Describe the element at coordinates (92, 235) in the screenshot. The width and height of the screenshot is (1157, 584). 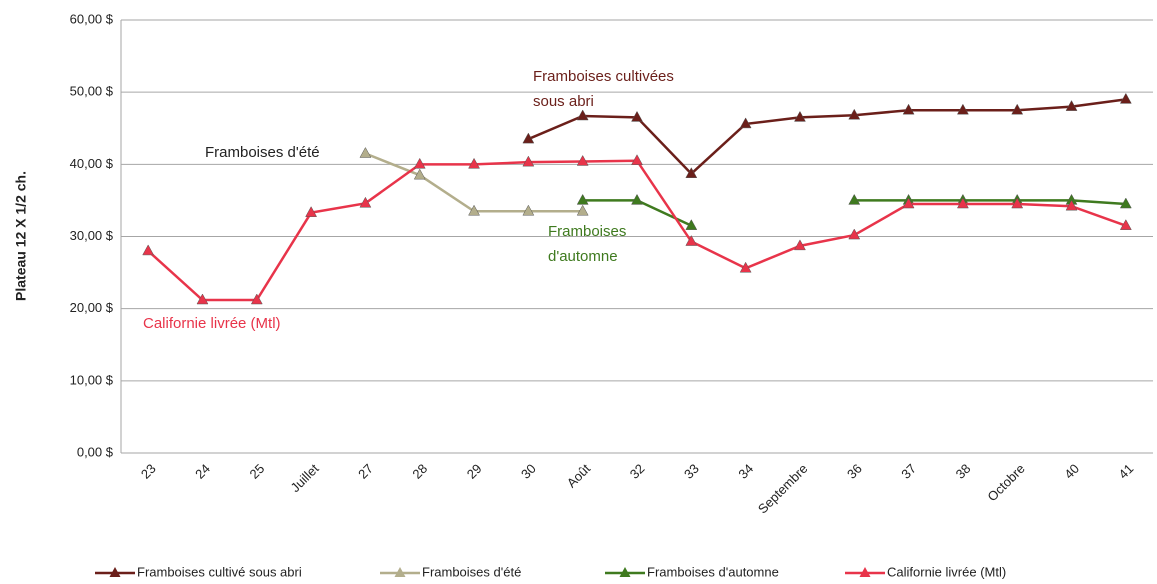
I see `y-tick-label: 30,00 $` at that location.